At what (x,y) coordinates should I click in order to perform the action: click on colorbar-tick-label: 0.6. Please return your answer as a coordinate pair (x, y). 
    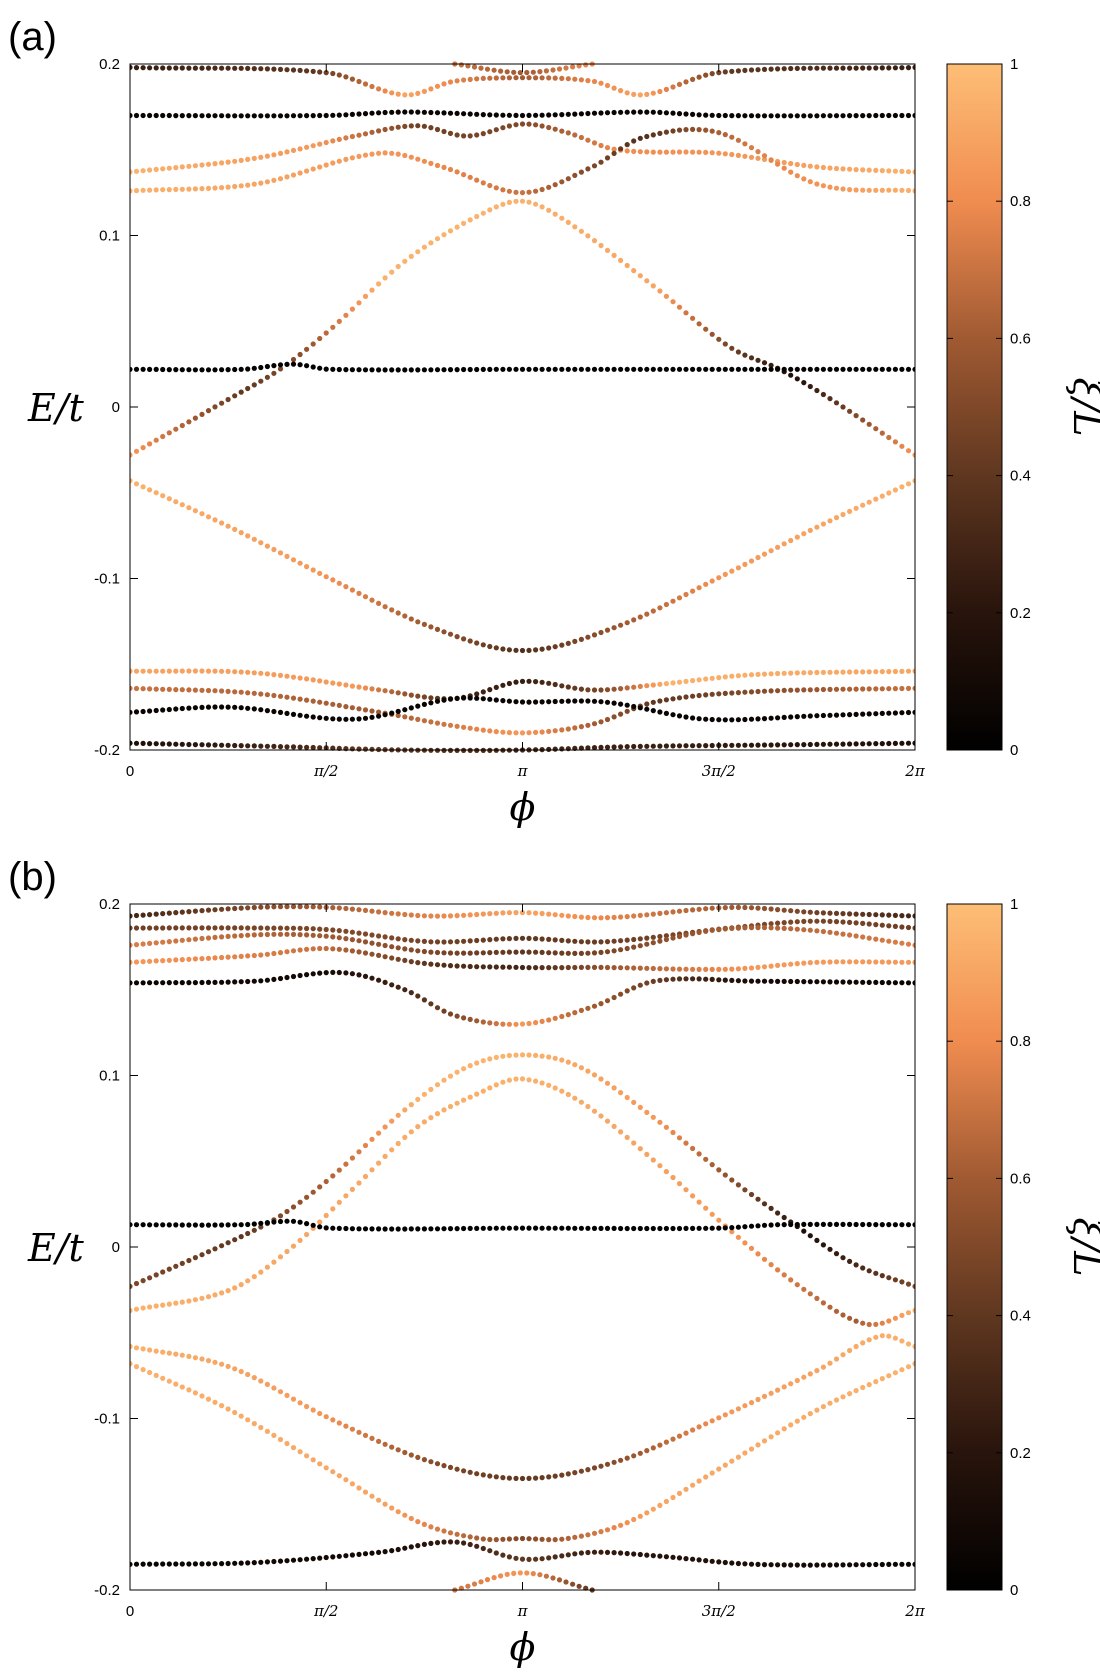
    Looking at the image, I should click on (1020, 338).